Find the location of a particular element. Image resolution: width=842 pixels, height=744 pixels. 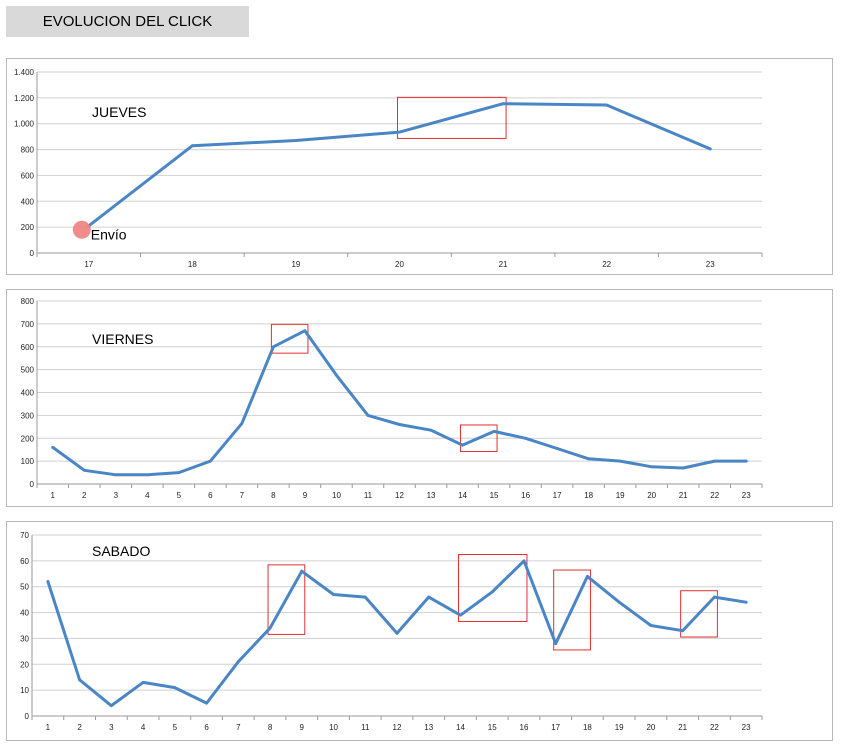

series-line is located at coordinates (399, 165).